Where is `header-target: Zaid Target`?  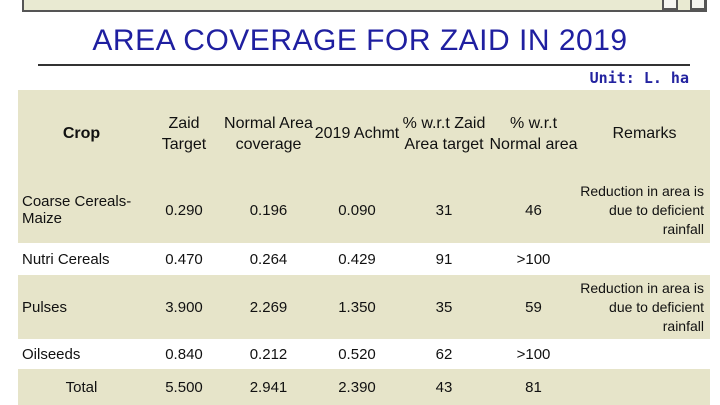
header-target: Zaid Target is located at coordinates (184, 133).